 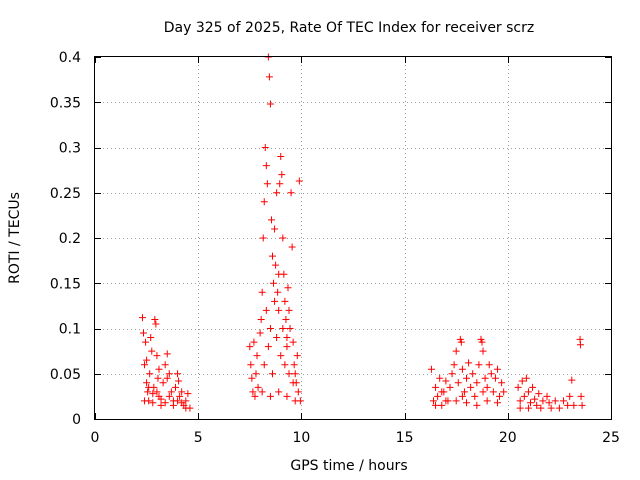 I want to click on y-tick-label: 0.35, so click(x=65, y=103).